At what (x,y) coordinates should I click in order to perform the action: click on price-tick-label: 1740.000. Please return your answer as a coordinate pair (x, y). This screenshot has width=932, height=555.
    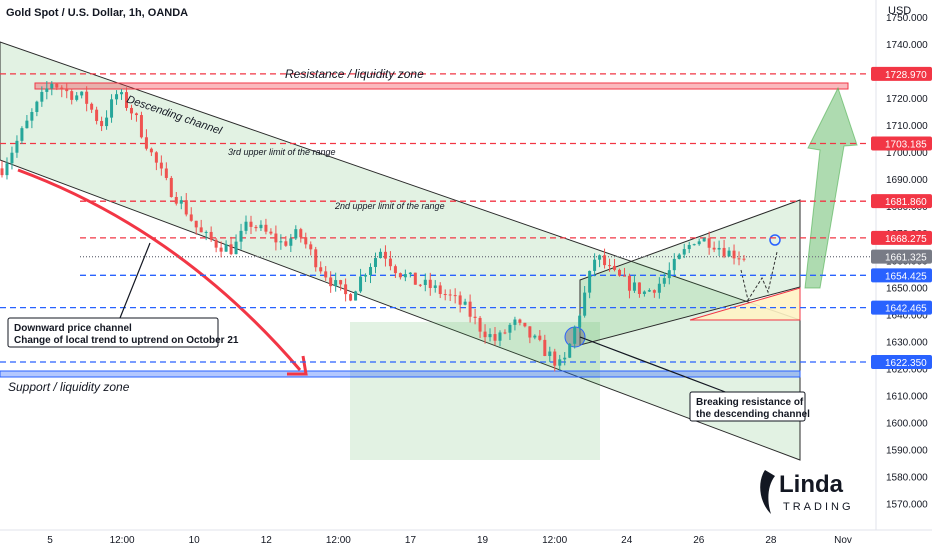
    Looking at the image, I should click on (907, 45).